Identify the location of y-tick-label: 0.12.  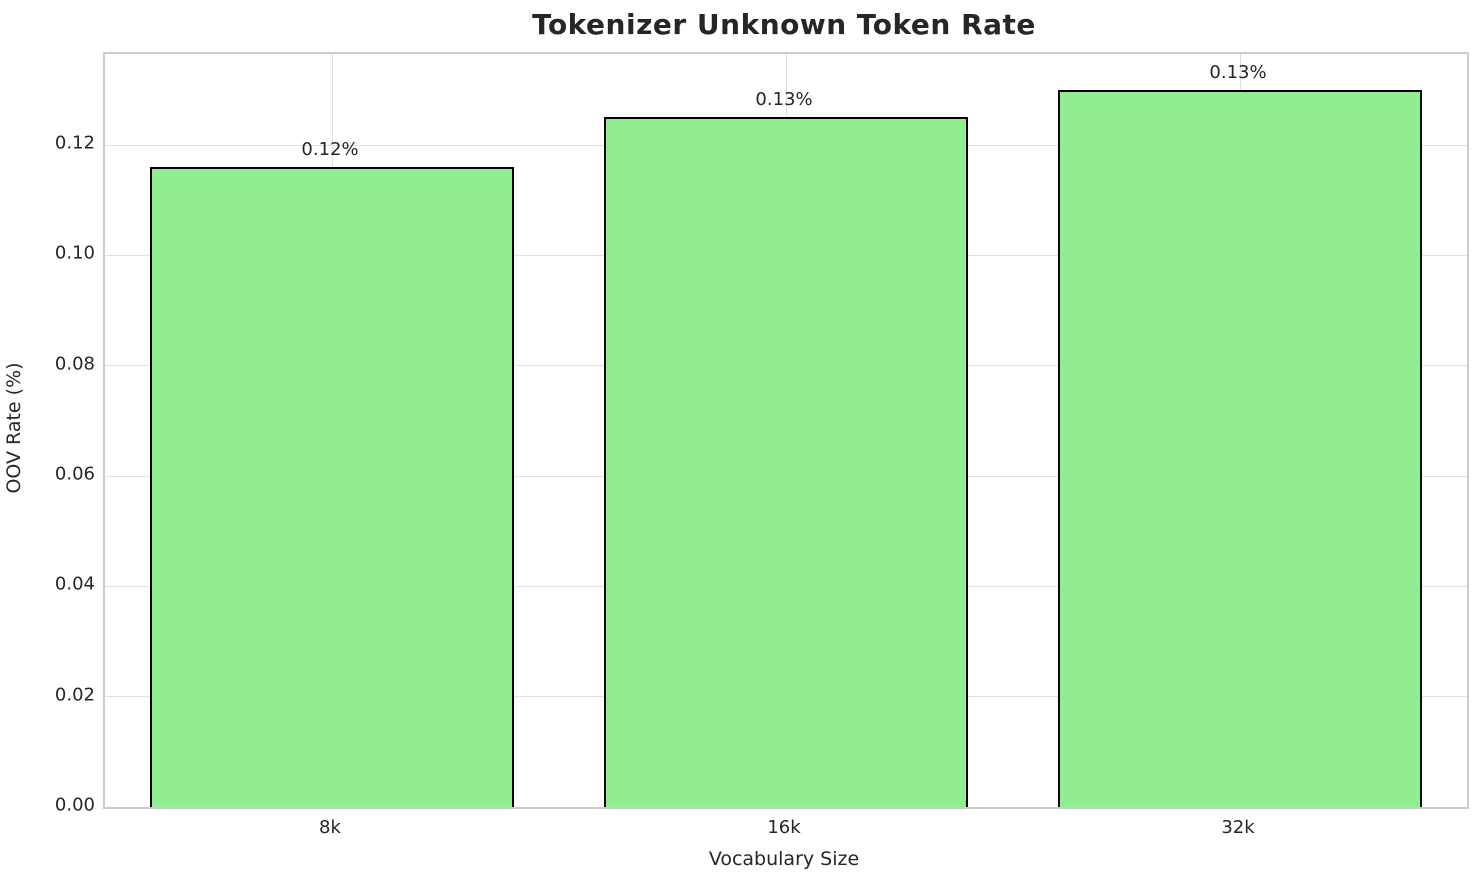
(74, 143).